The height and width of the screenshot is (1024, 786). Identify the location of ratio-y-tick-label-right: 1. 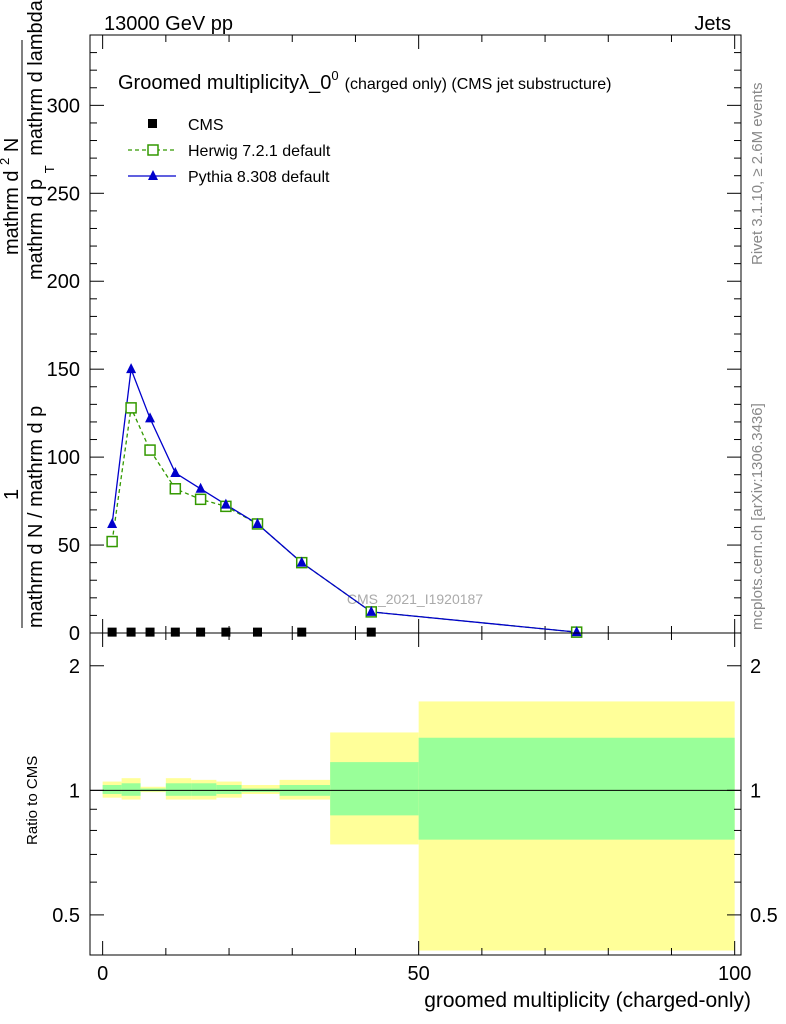
(755, 791).